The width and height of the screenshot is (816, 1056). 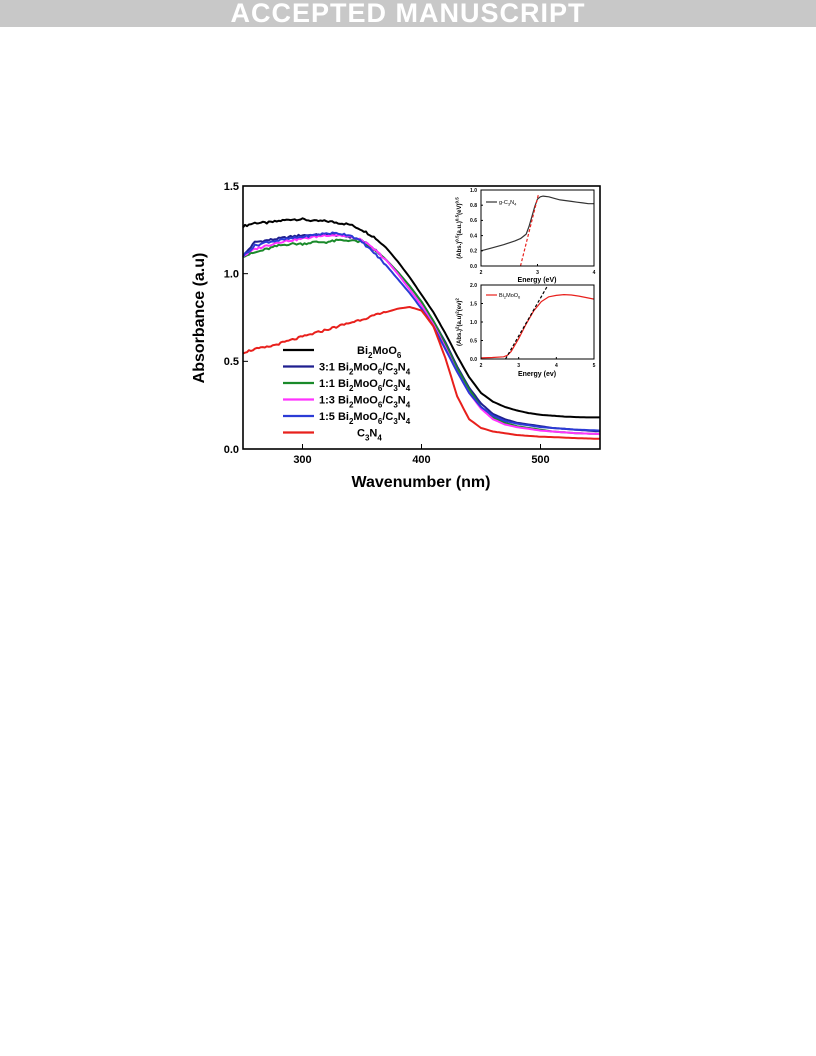 What do you see at coordinates (365, 418) in the screenshot?
I see `main-legend-label-1-5-bi2moo6-c3n4: 1:5 Bi2MoO6/C3N4` at bounding box center [365, 418].